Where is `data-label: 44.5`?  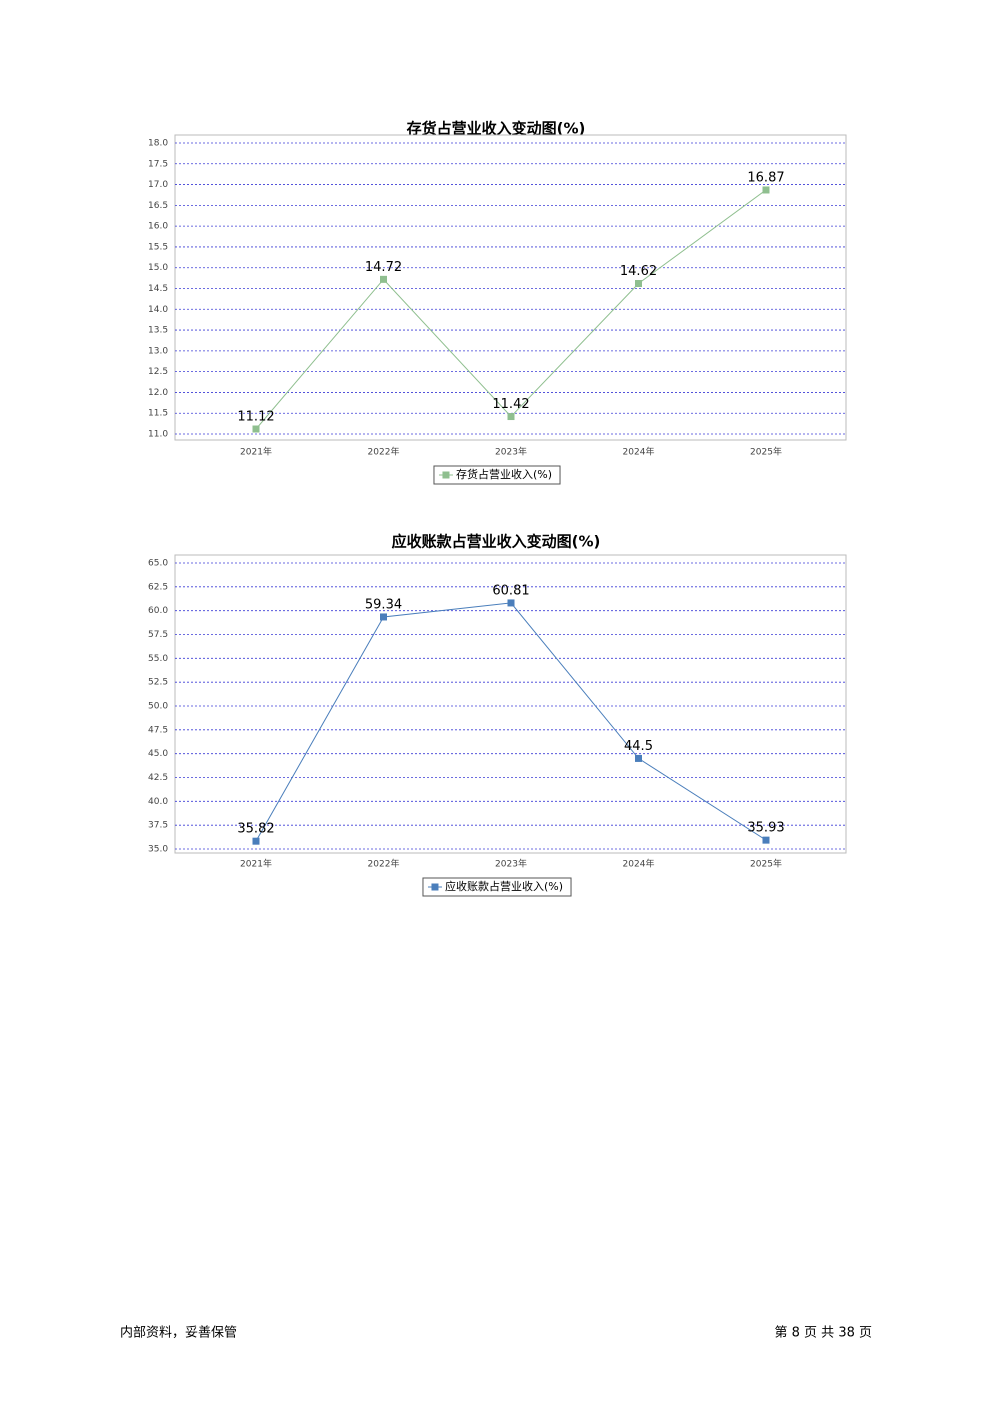 data-label: 44.5 is located at coordinates (638, 746).